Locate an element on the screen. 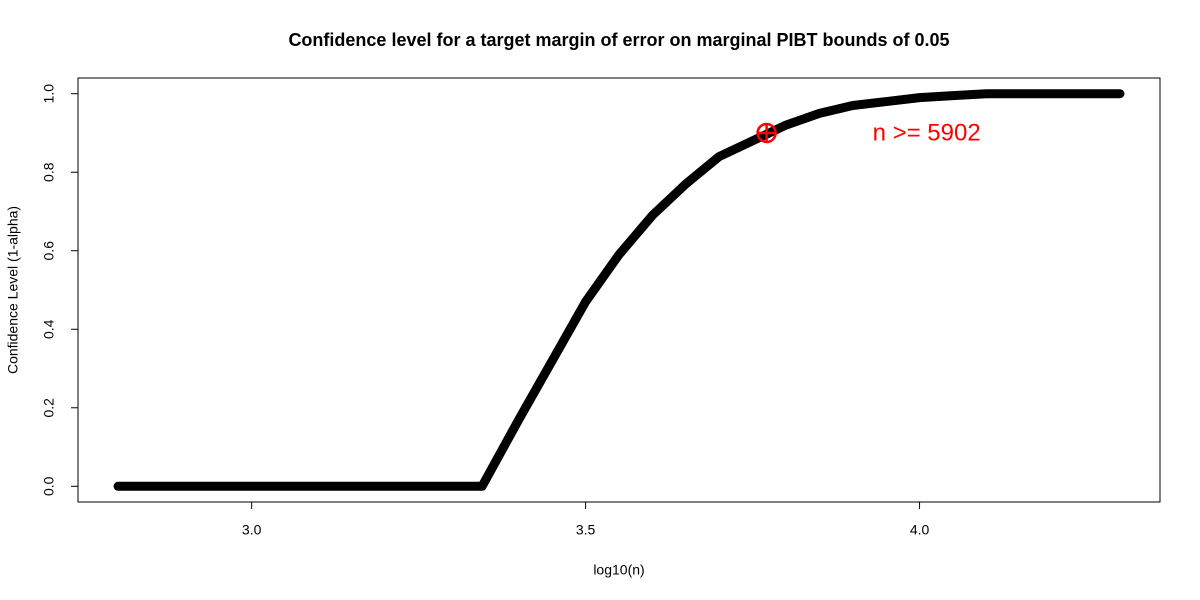 The width and height of the screenshot is (1200, 600). x-tick-label: 3.5 is located at coordinates (586, 530).